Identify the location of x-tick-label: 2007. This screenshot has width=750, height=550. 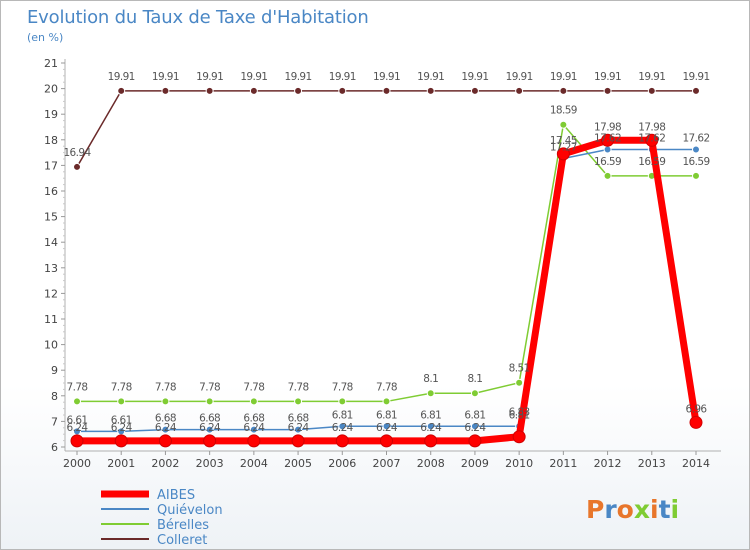
(387, 463).